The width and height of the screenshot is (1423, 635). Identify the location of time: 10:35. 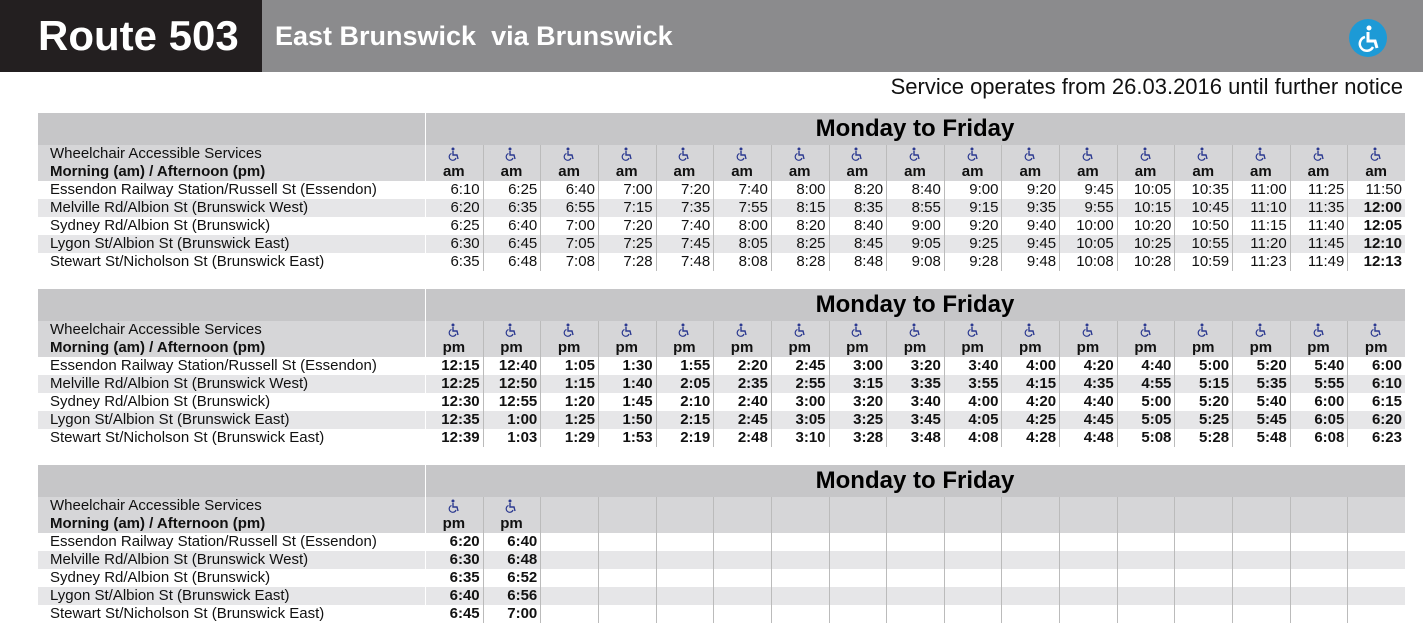
(1210, 189).